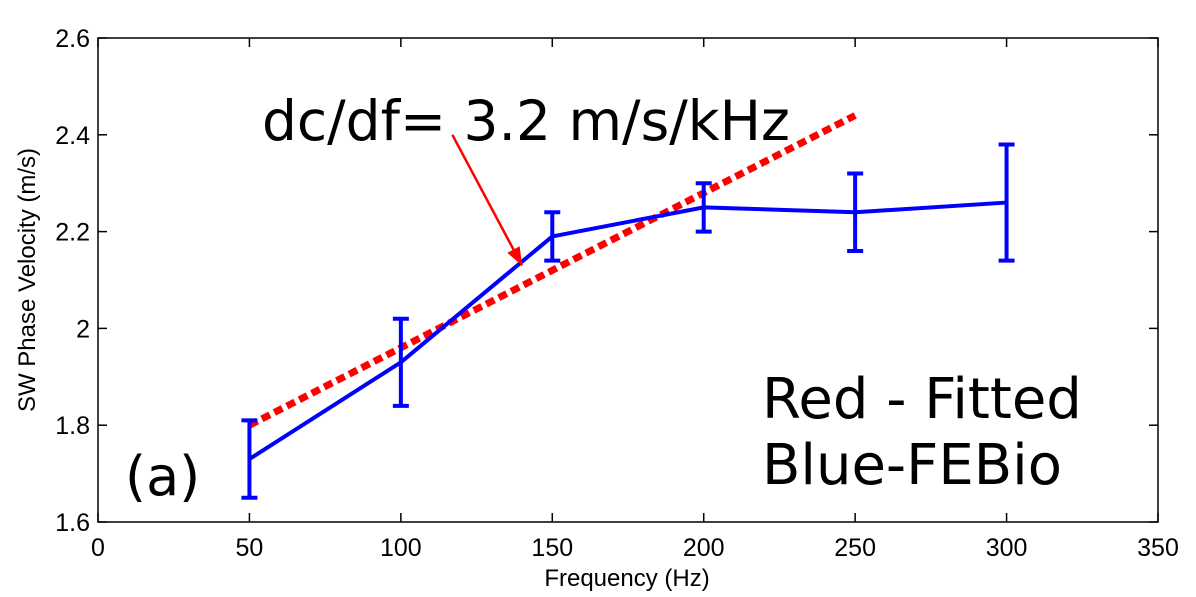  I want to click on x-tick-label: 100, so click(401, 548).